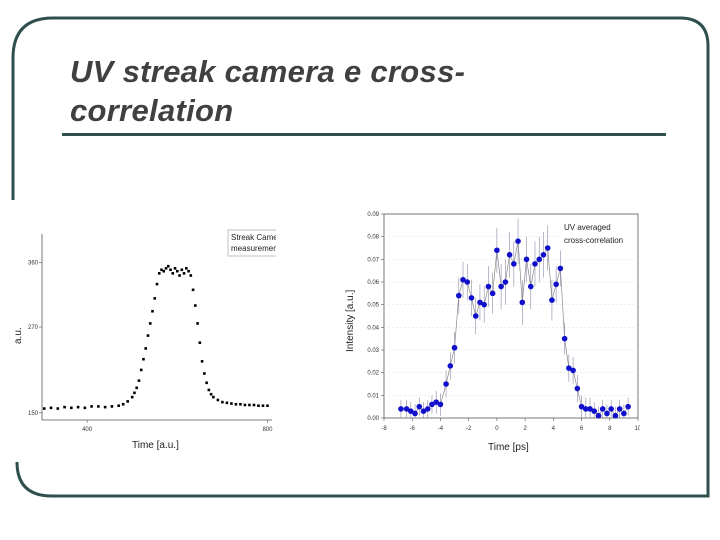 The width and height of the screenshot is (720, 540). I want to click on crosscorr-y-tick-label: 0.04, so click(373, 328).